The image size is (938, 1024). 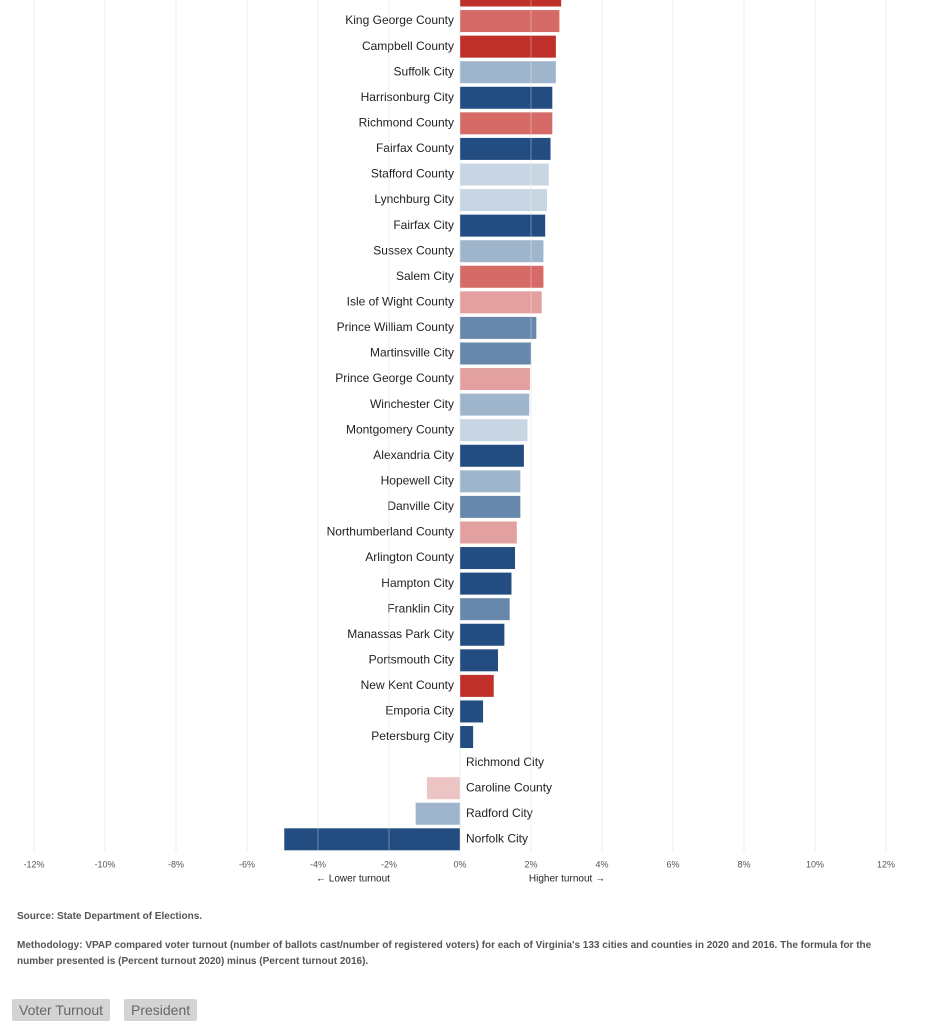 What do you see at coordinates (425, 276) in the screenshot?
I see `category-label: Salem City` at bounding box center [425, 276].